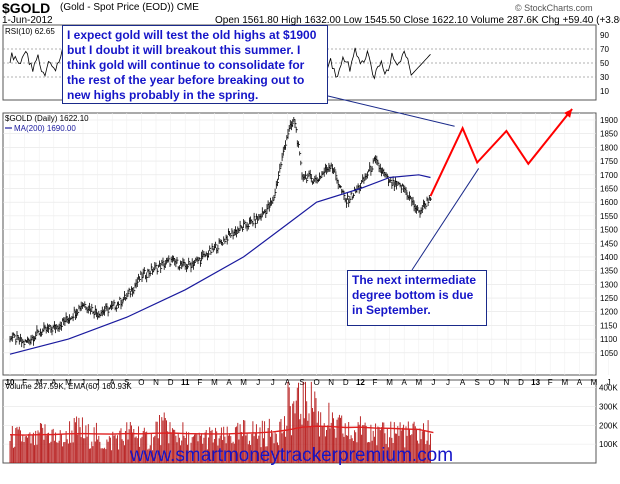  I want to click on price-tick-label: 1850, so click(609, 134).